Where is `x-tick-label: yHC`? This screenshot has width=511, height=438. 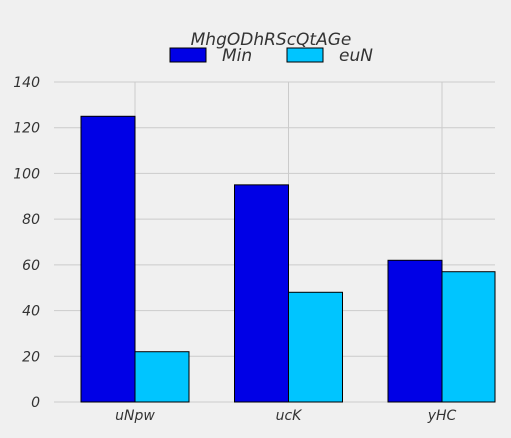 x-tick-label: yHC is located at coordinates (442, 416).